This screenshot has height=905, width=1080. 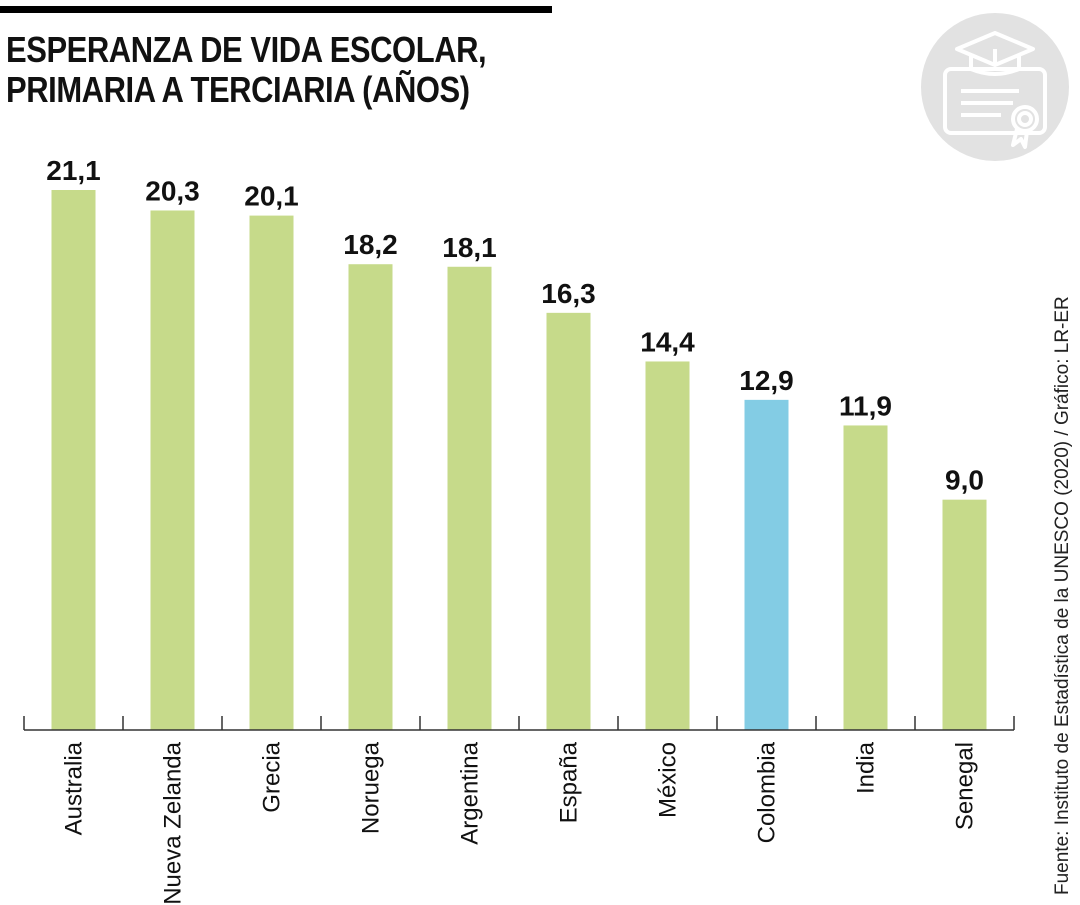 I want to click on category-label-nueva-zelanda: Nueva Zelanda, so click(x=173, y=822).